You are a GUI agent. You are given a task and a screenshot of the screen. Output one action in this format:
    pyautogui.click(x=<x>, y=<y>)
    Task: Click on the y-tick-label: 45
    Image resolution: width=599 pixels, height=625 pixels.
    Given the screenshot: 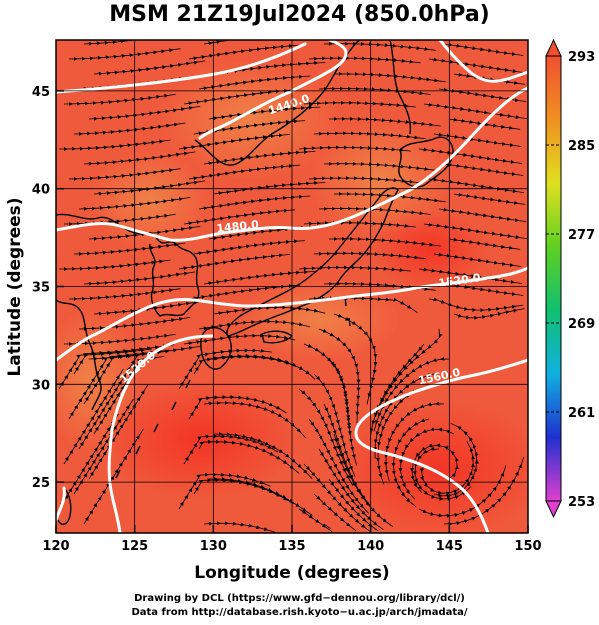 What is the action you would take?
    pyautogui.click(x=41, y=92)
    